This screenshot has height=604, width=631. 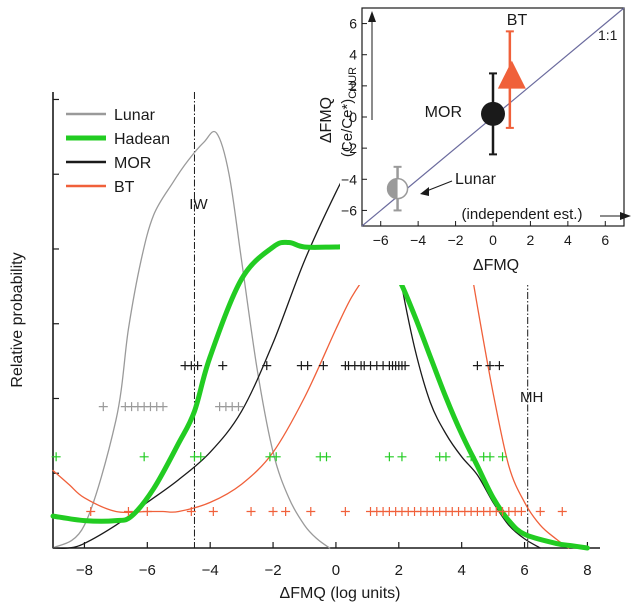 I want to click on main-x-tick-label: 4, so click(x=462, y=570).